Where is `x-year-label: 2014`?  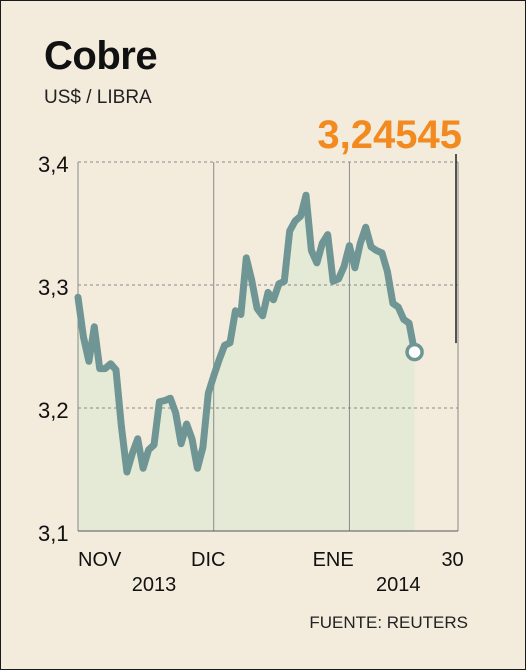 x-year-label: 2014 is located at coordinates (398, 585).